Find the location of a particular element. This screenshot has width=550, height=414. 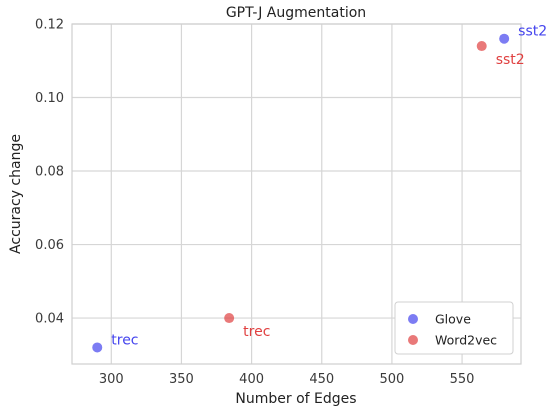

y-tick-labels: 0.04 0.06 0.08 0.10 0.12 is located at coordinates (49, 172).